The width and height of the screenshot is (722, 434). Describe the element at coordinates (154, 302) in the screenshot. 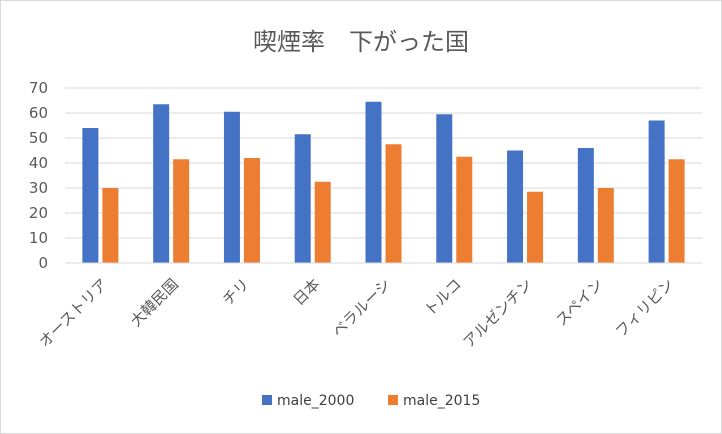

I see `x-tick-label: 大韓民国` at that location.